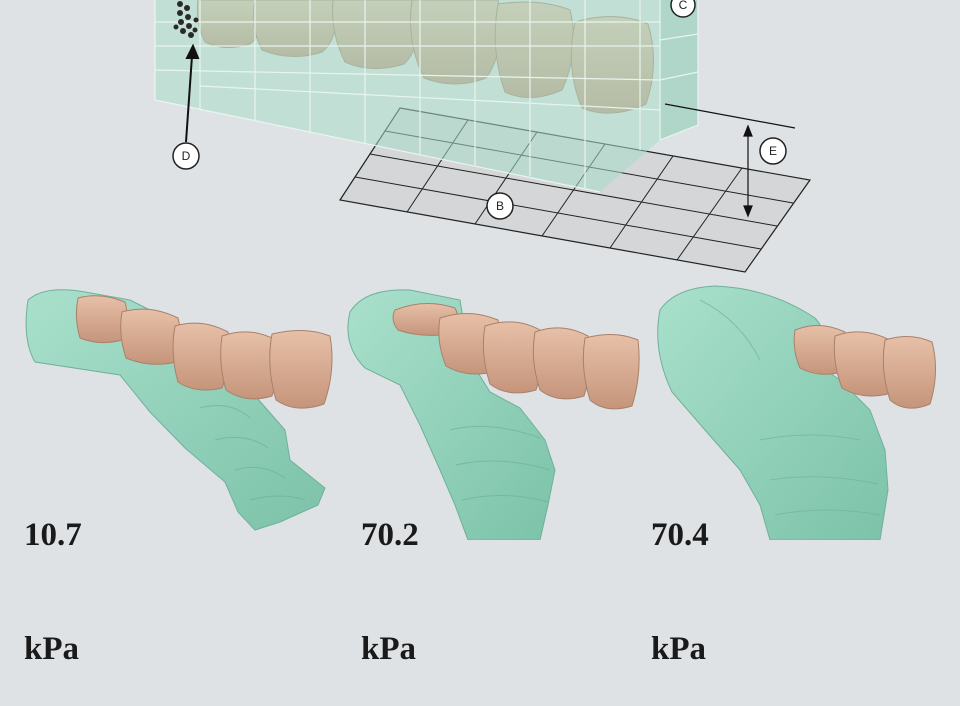  Describe the element at coordinates (680, 573) in the screenshot. I see `pressure-label-3: 70.4 kPa` at that location.